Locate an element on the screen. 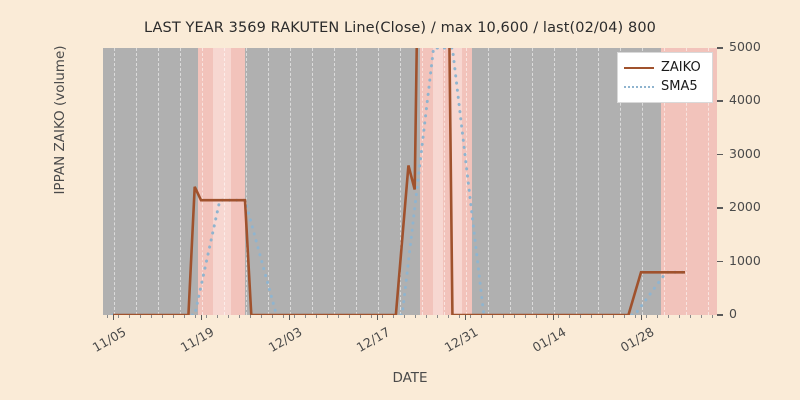 The height and width of the screenshot is (400, 800). x-tick-label: 01/28 is located at coordinates (637, 340).